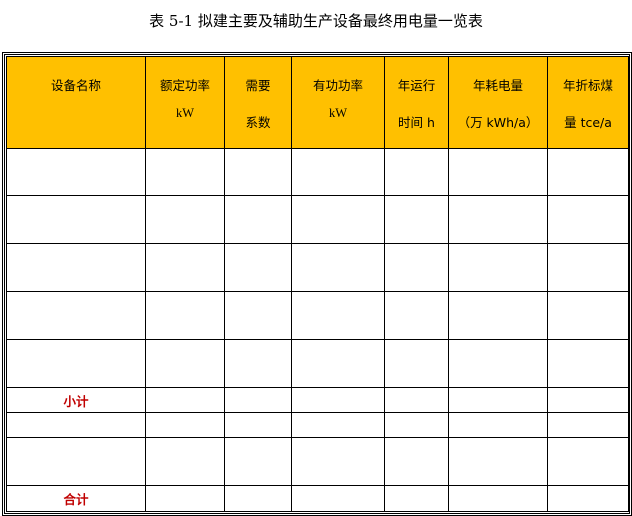 The height and width of the screenshot is (516, 632). I want to click on header-line1: 年运行, so click(416, 85).